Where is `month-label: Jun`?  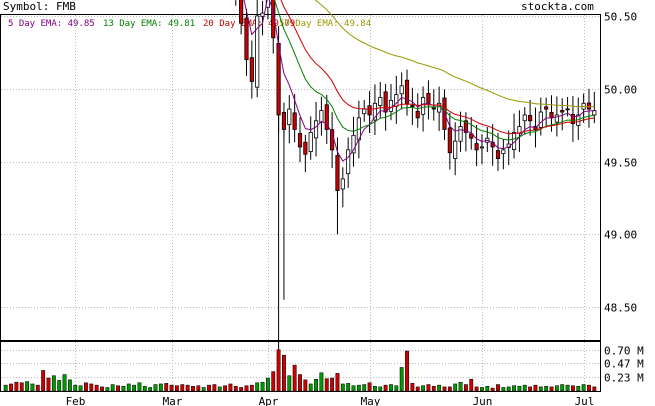 month-label: Jun is located at coordinates (483, 400).